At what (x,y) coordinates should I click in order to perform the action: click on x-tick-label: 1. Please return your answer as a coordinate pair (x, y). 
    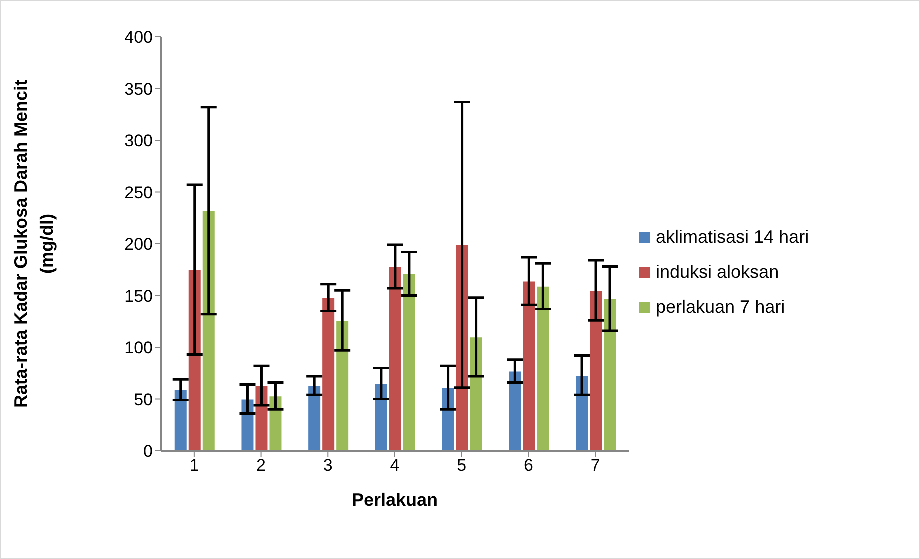
    Looking at the image, I should click on (195, 466).